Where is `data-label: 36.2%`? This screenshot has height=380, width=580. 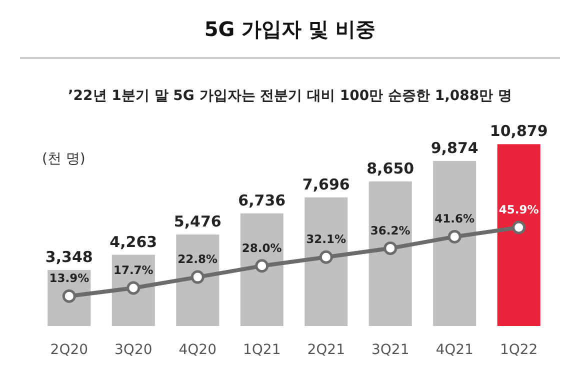 data-label: 36.2% is located at coordinates (390, 230).